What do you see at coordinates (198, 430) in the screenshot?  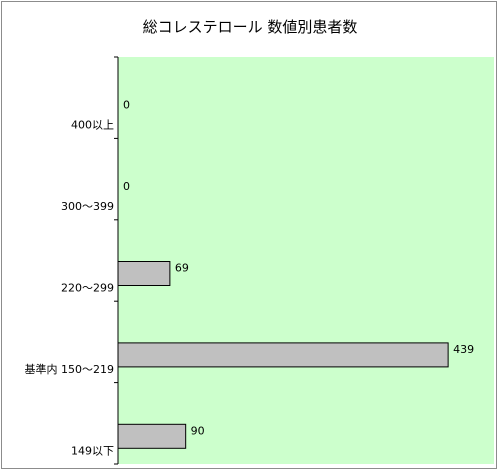 I see `data-label: 90` at bounding box center [198, 430].